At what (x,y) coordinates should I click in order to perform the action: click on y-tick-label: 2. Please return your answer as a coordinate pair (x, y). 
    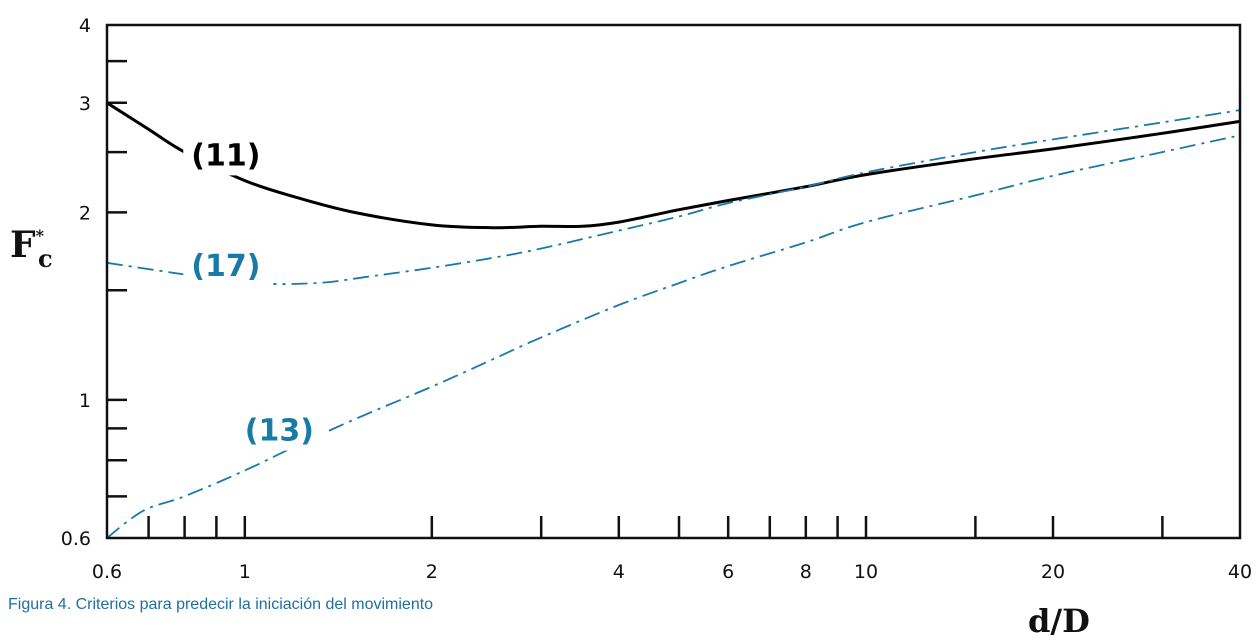
    Looking at the image, I should click on (85, 213).